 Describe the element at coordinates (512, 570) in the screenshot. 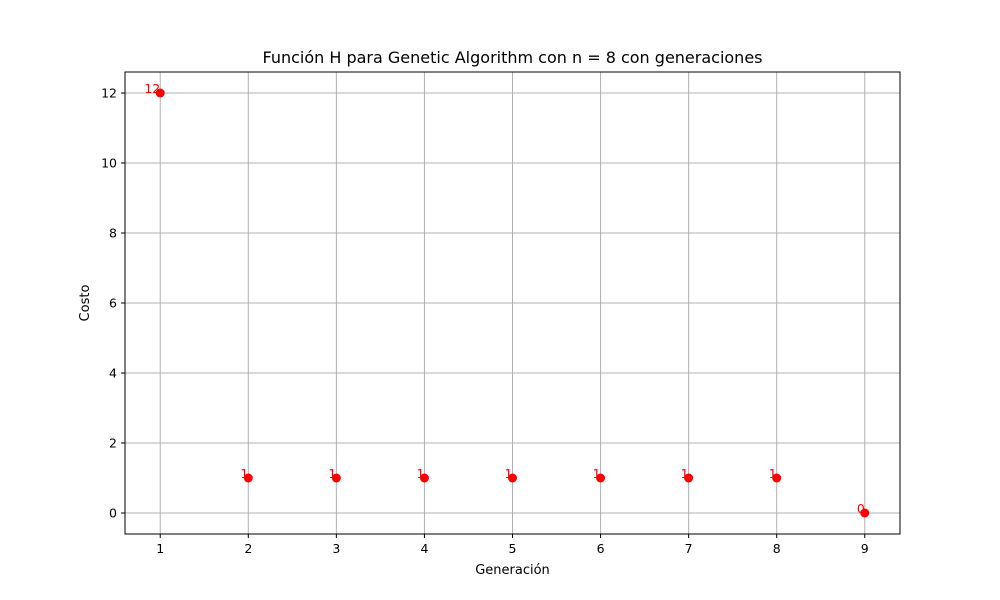

I see `x-axis-label: Generación` at that location.